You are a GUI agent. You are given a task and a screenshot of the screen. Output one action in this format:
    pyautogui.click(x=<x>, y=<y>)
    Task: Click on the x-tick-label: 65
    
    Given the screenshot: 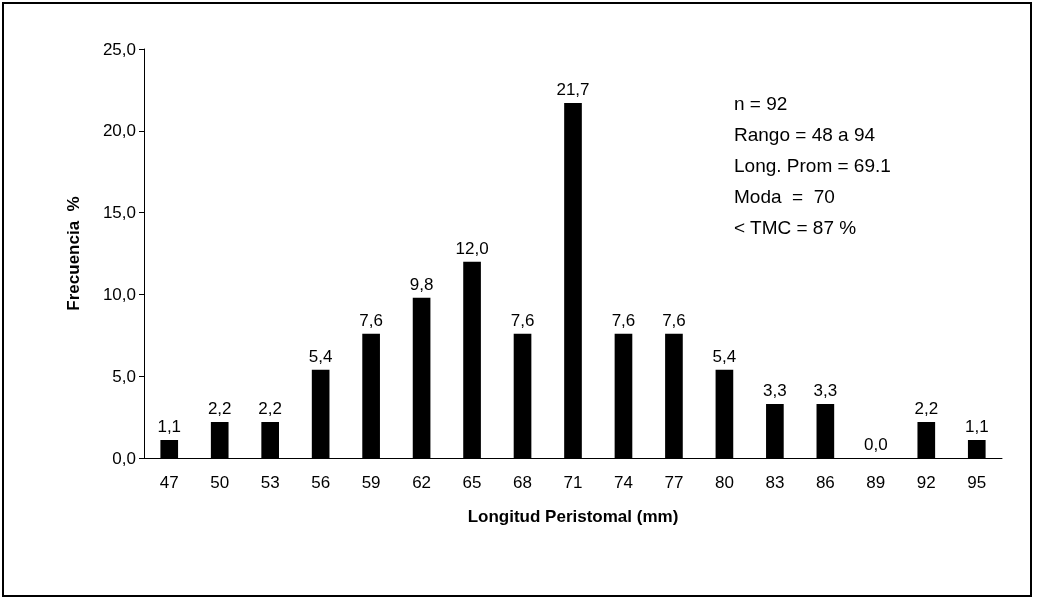 What is the action you would take?
    pyautogui.click(x=472, y=482)
    